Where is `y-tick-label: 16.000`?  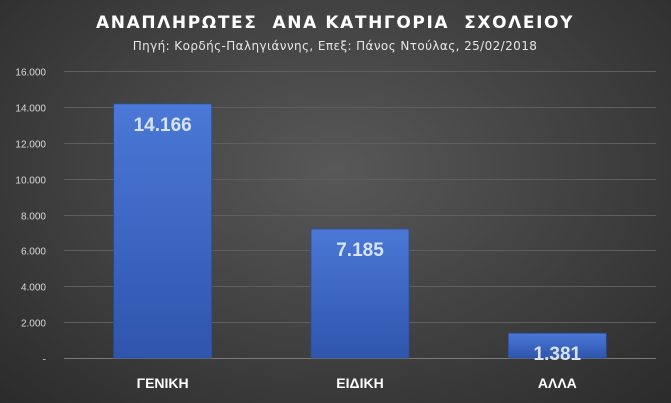 y-tick-label: 16.000 is located at coordinates (30, 73).